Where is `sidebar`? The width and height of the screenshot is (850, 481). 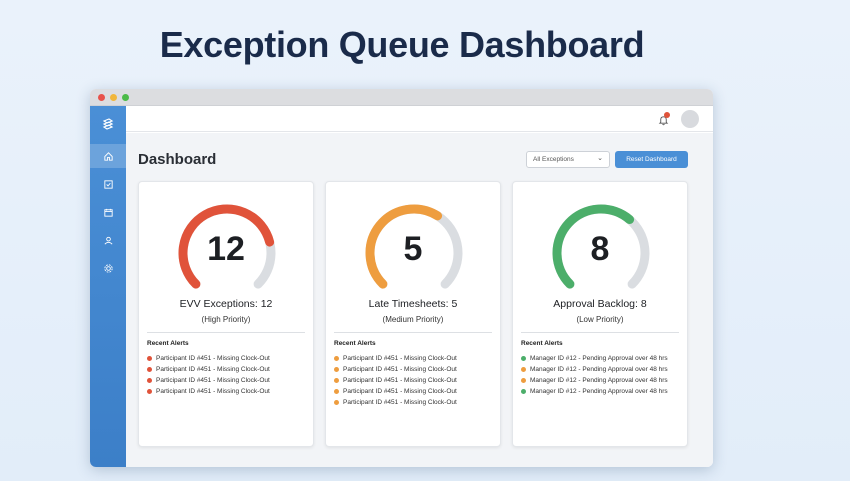 sidebar is located at coordinates (108, 286).